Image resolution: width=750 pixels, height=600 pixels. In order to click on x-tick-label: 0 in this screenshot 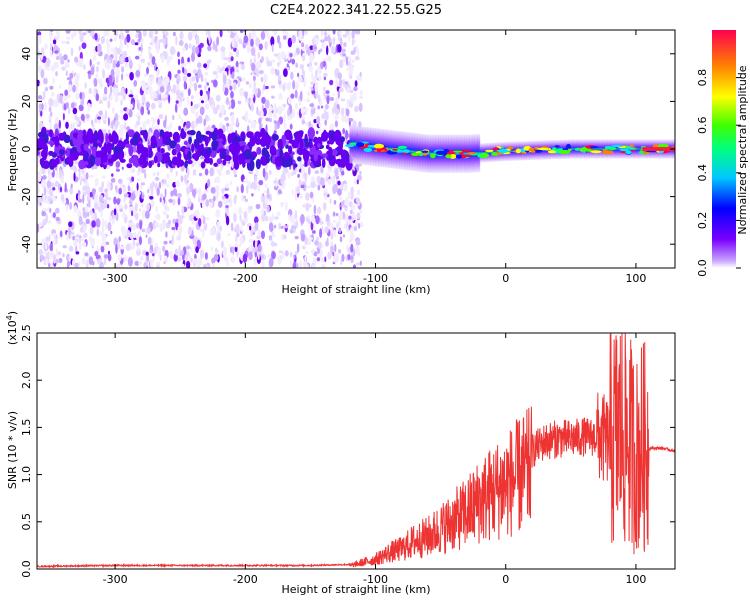, I will do `click(505, 579)`.